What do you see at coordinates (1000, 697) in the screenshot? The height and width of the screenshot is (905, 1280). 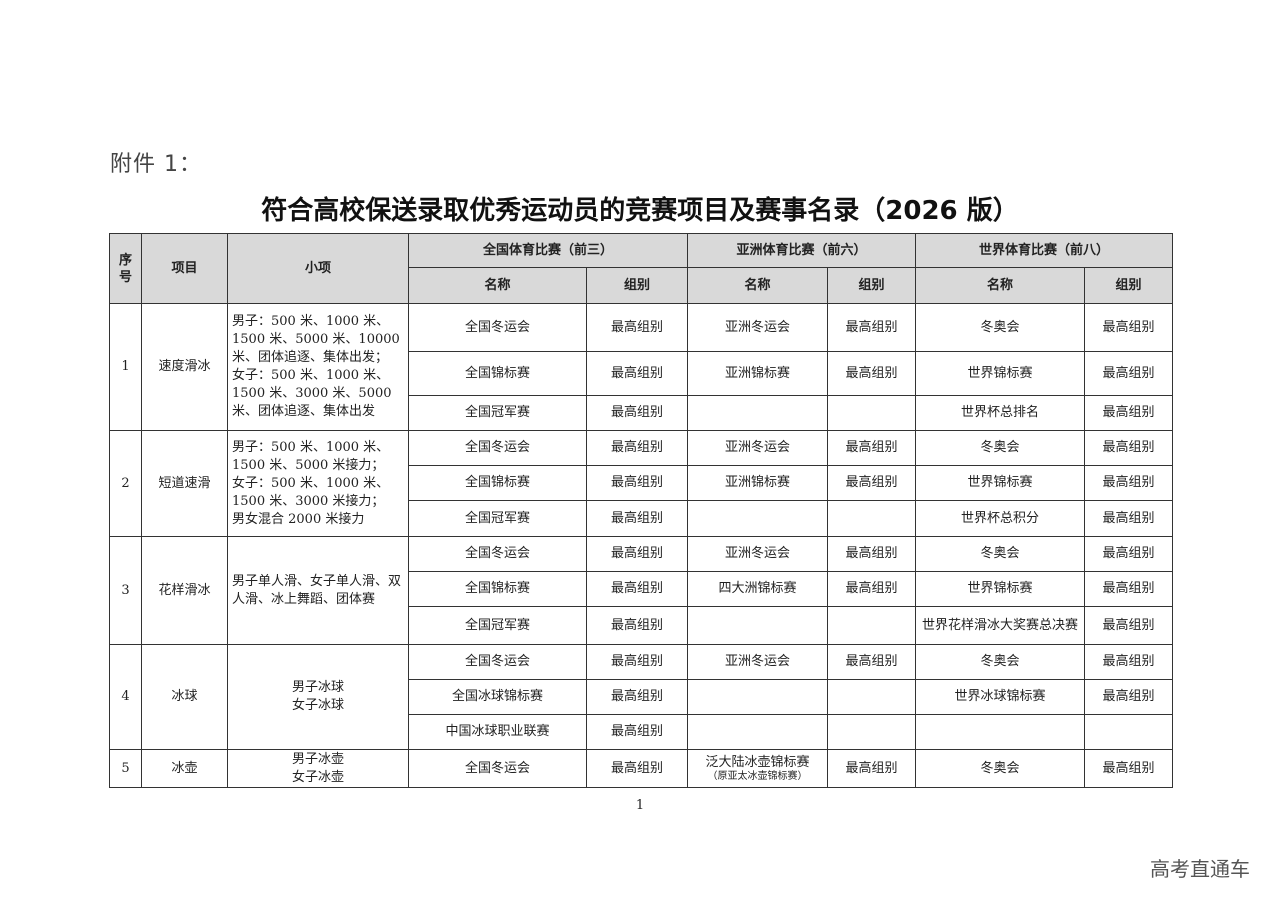 I see `world-name-cell: 世界冰球锦标赛` at bounding box center [1000, 697].